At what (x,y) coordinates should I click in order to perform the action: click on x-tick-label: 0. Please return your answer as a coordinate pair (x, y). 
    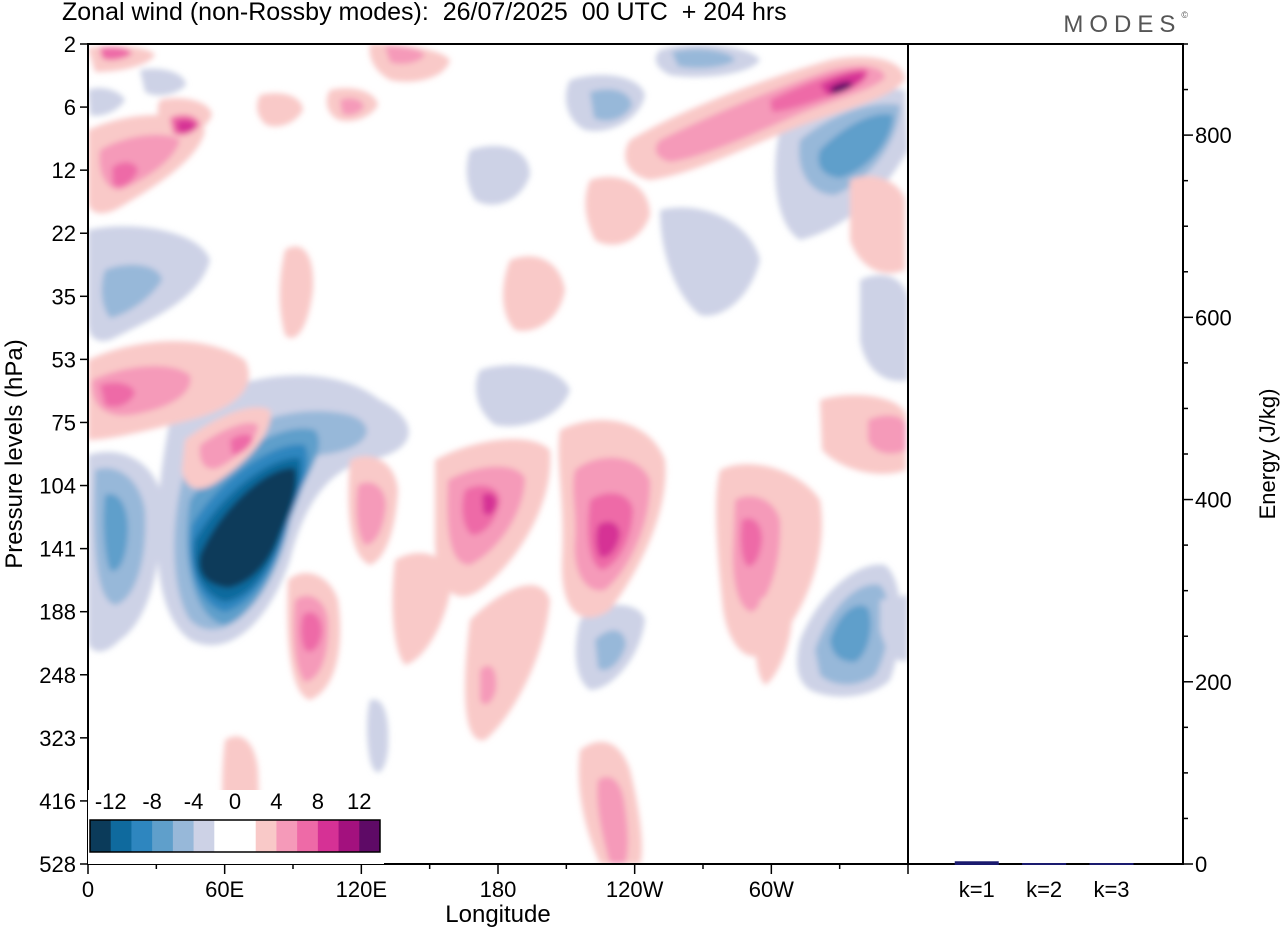
    Looking at the image, I should click on (88, 889).